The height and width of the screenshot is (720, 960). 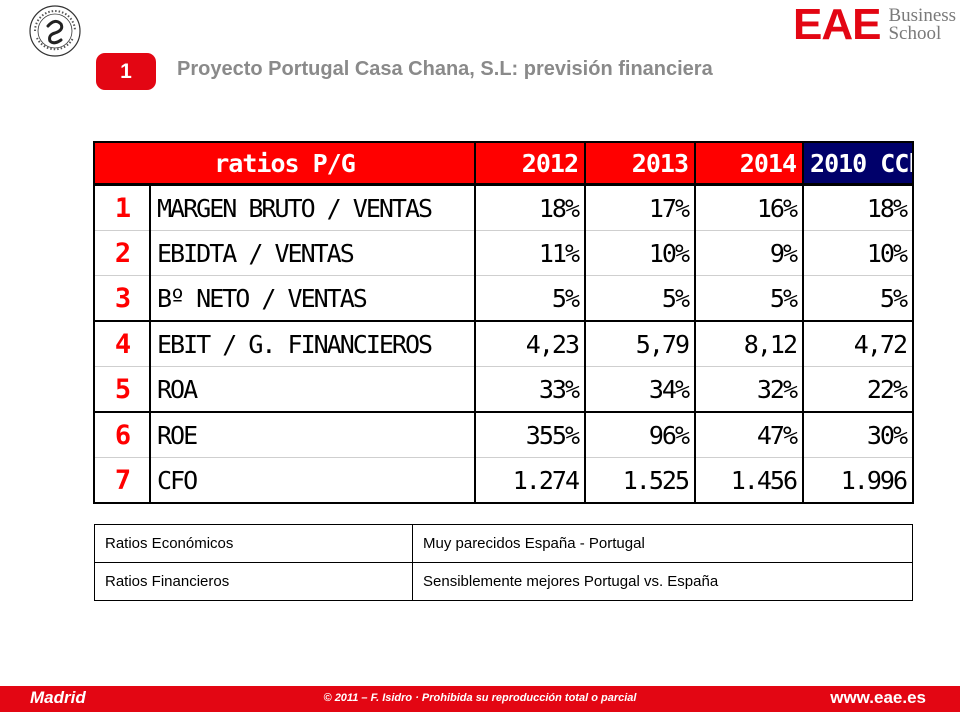 What do you see at coordinates (122, 207) in the screenshot?
I see `row-number: 1` at bounding box center [122, 207].